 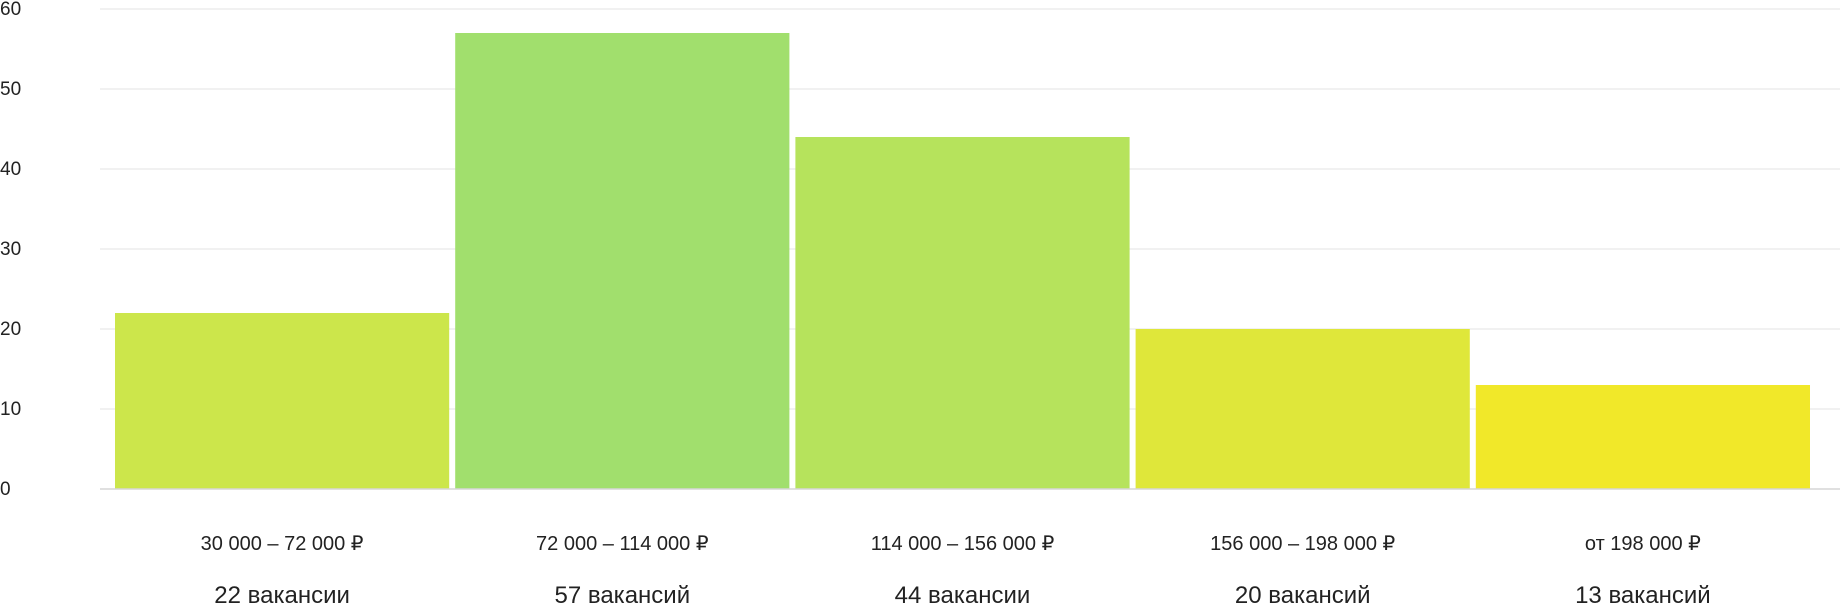 What do you see at coordinates (10, 169) in the screenshot?
I see `y-tick-label: 40` at bounding box center [10, 169].